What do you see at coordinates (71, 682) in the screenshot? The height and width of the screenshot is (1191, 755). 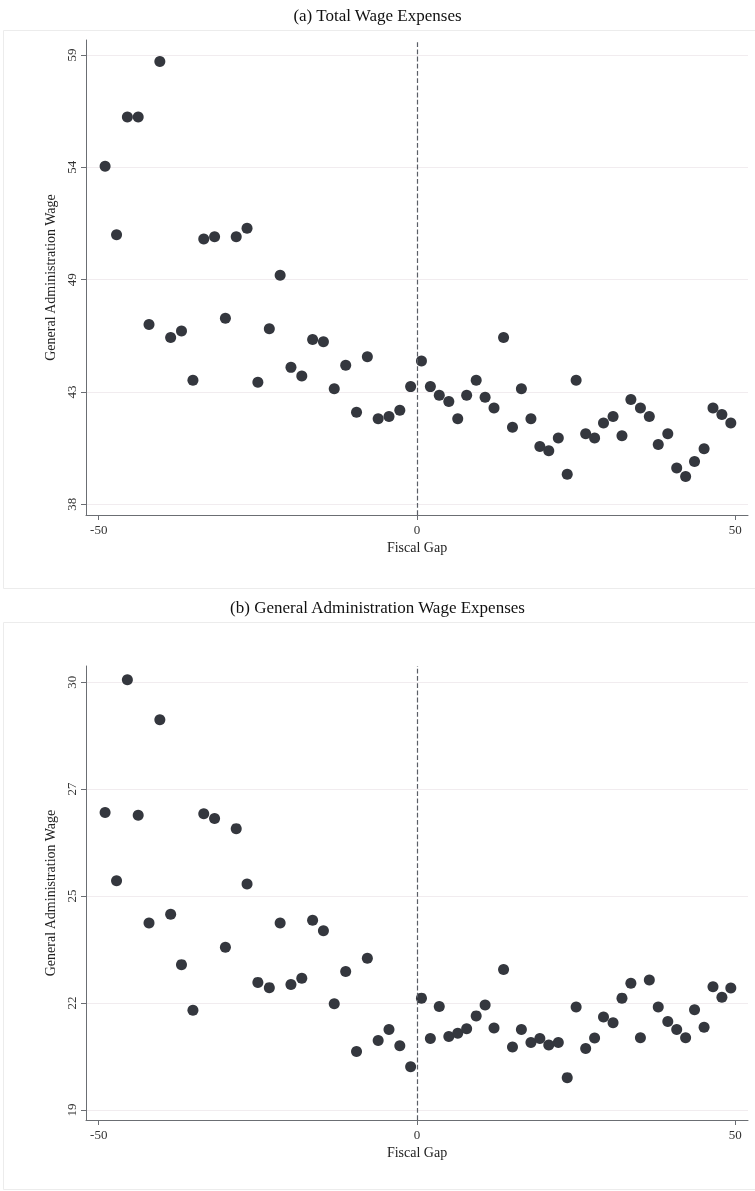 I see `y-tick-label: 30` at bounding box center [71, 682].